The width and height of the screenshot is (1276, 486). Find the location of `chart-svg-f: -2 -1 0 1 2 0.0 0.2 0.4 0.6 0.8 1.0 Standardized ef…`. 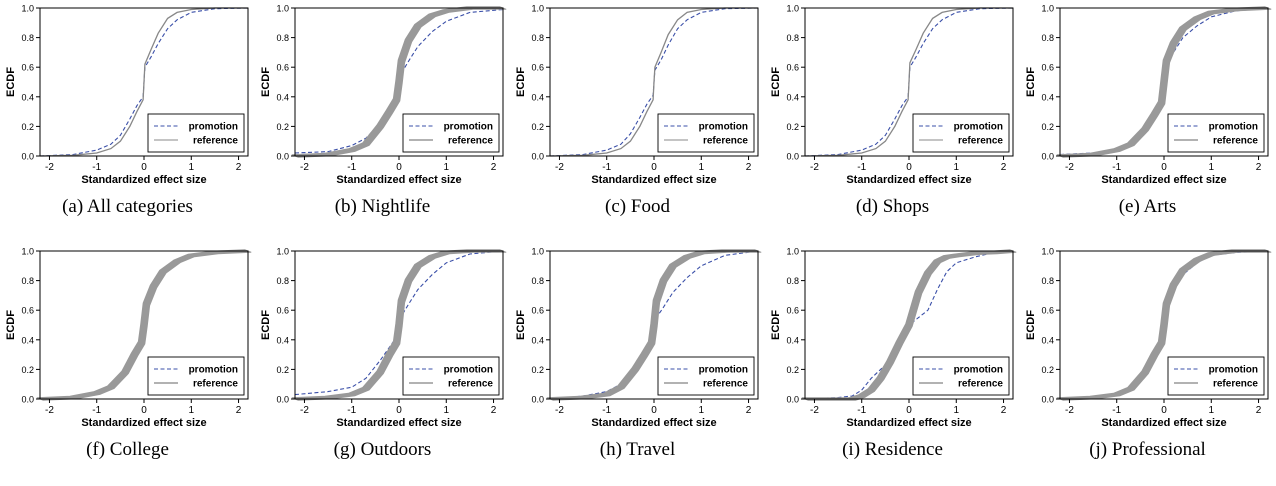

chart-svg-f: -2 -1 0 1 2 0.0 0.2 0.4 0.6 0.8 1.0 Standardized ef… is located at coordinates (128, 338).